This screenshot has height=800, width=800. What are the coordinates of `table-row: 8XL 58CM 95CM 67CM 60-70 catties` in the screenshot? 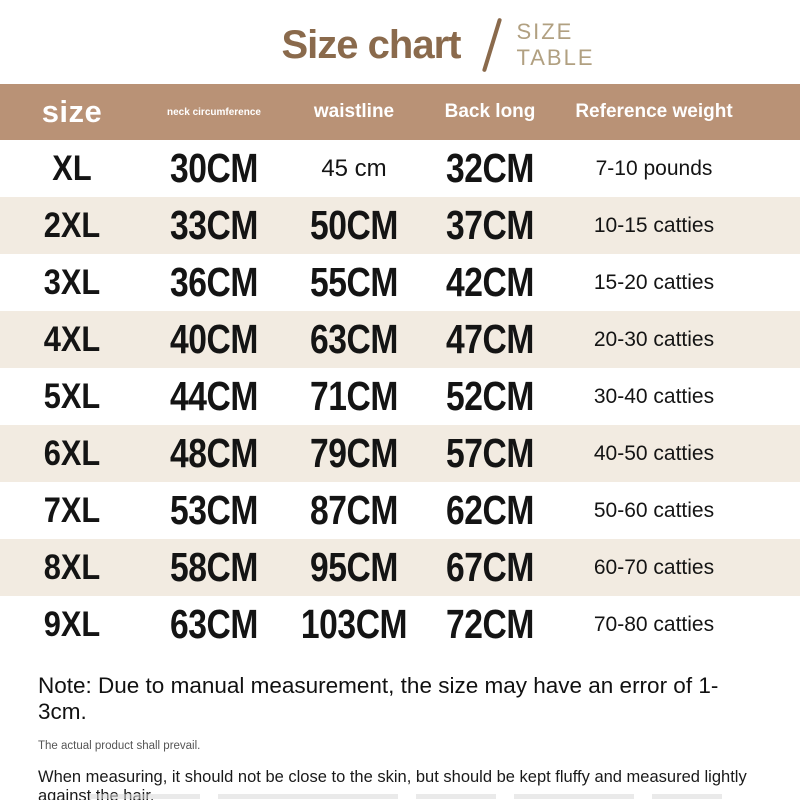 It's located at (400, 567).